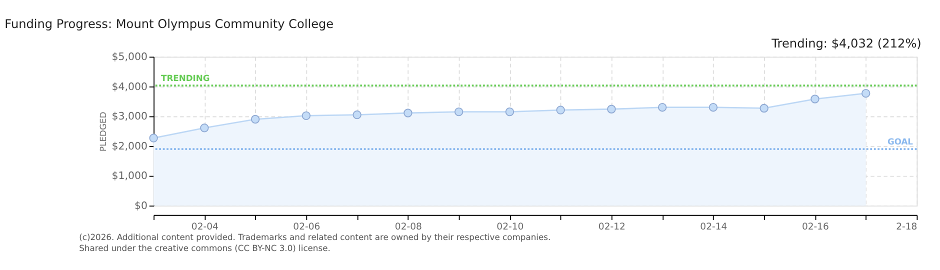 The height and width of the screenshot is (270, 940). Describe the element at coordinates (510, 226) in the screenshot. I see `x-tick-label: 02-10` at that location.